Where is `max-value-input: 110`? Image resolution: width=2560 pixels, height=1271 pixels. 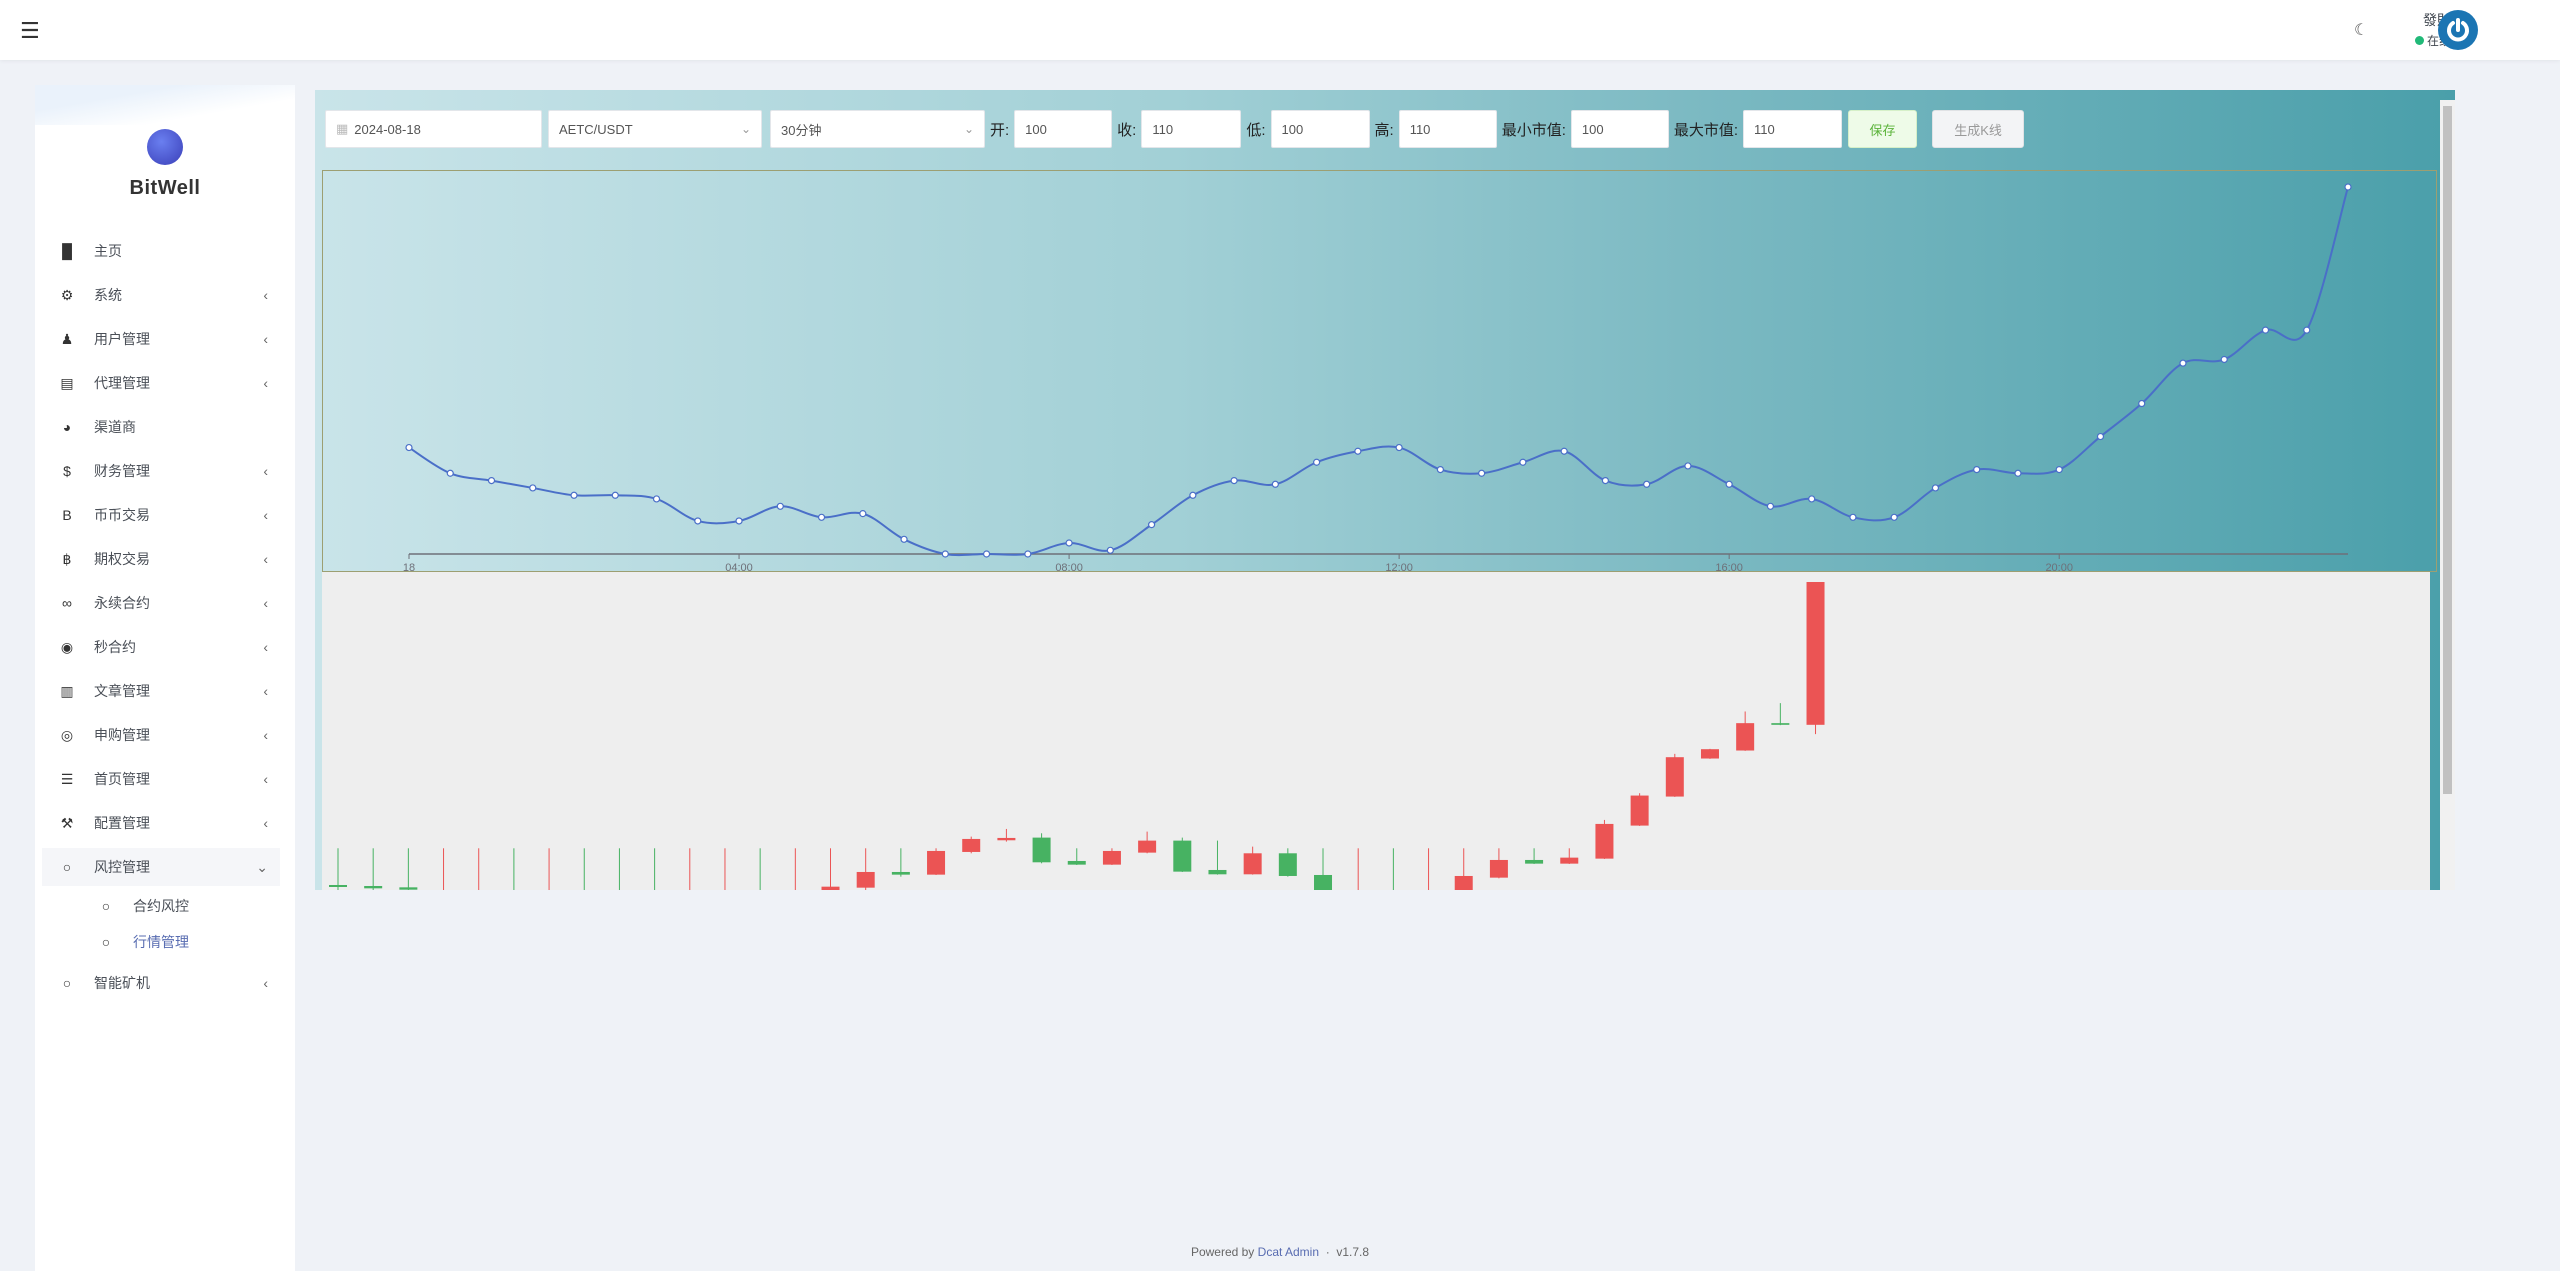 max-value-input: 110 is located at coordinates (1793, 129).